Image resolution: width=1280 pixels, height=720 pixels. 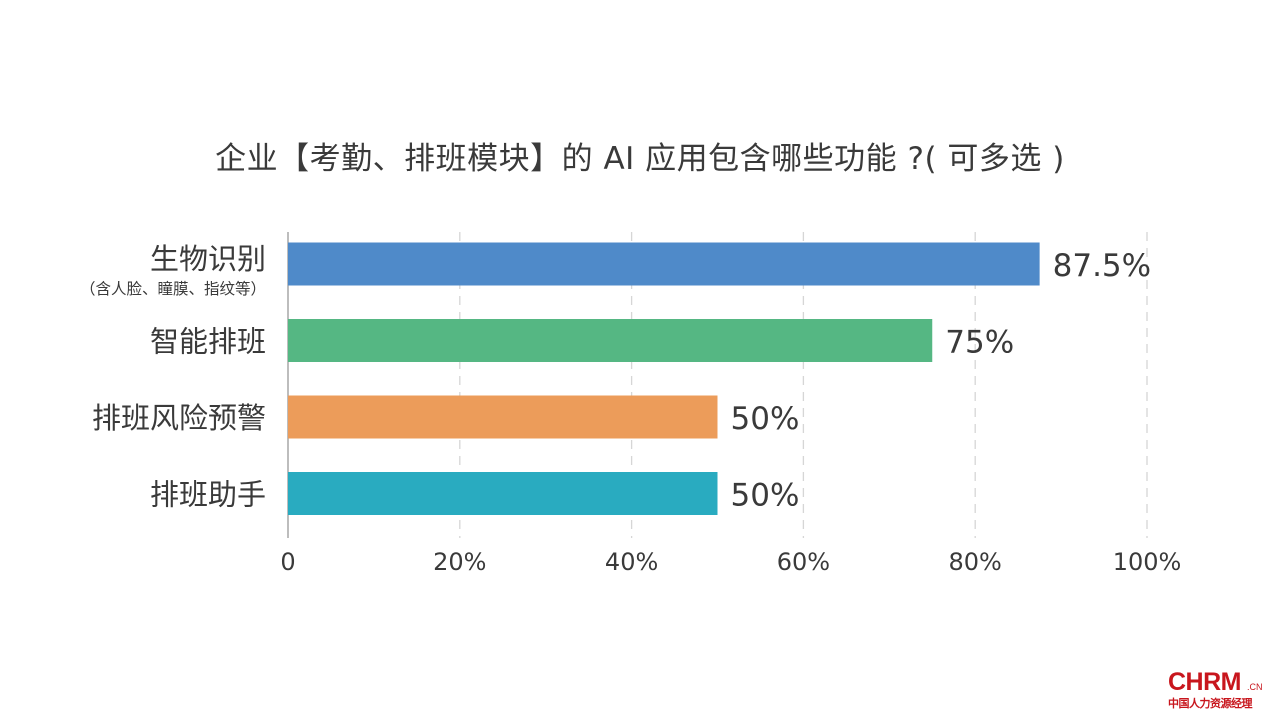 What do you see at coordinates (1255, 687) in the screenshot?
I see `logo-suffix: .CN` at bounding box center [1255, 687].